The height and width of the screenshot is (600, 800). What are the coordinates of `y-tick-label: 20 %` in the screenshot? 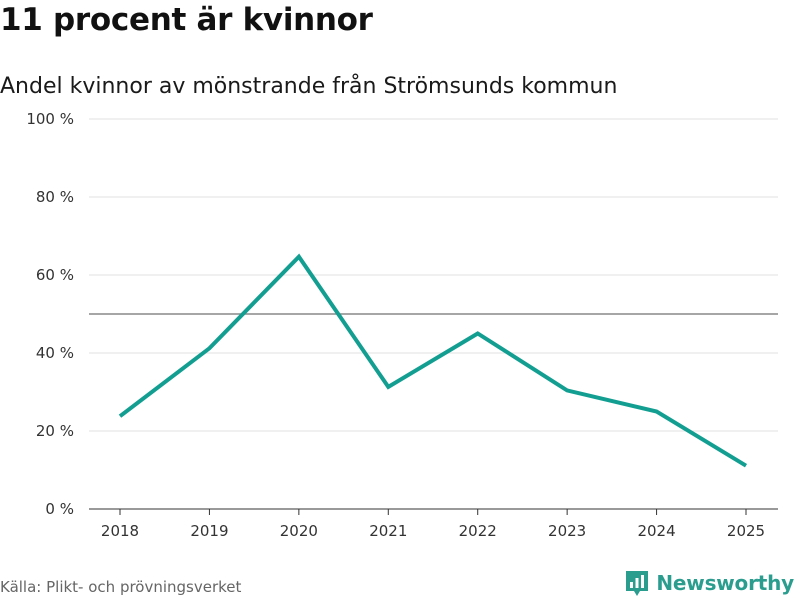 It's located at (55, 431).